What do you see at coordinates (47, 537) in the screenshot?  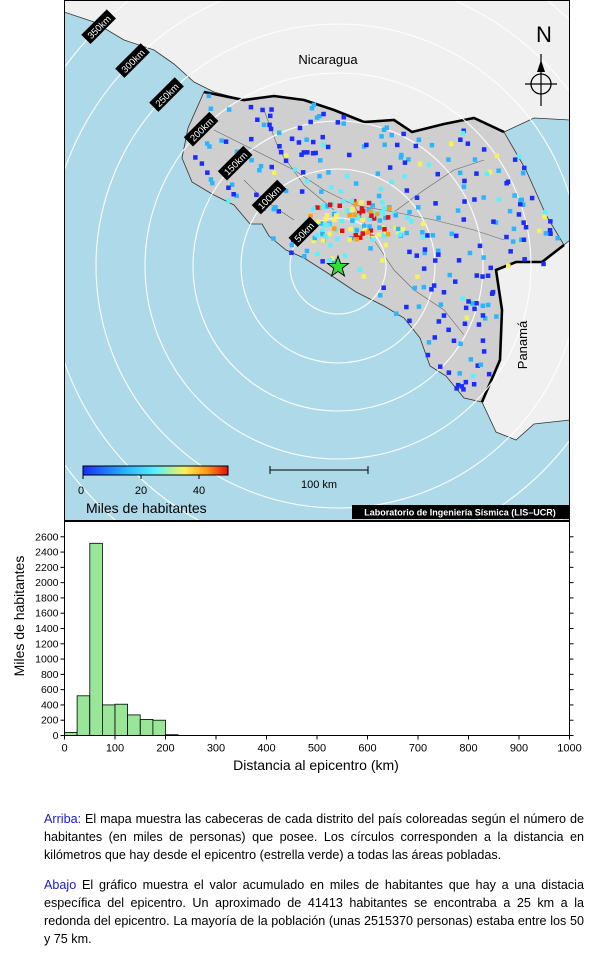 I see `y-tick-label: 2600` at bounding box center [47, 537].